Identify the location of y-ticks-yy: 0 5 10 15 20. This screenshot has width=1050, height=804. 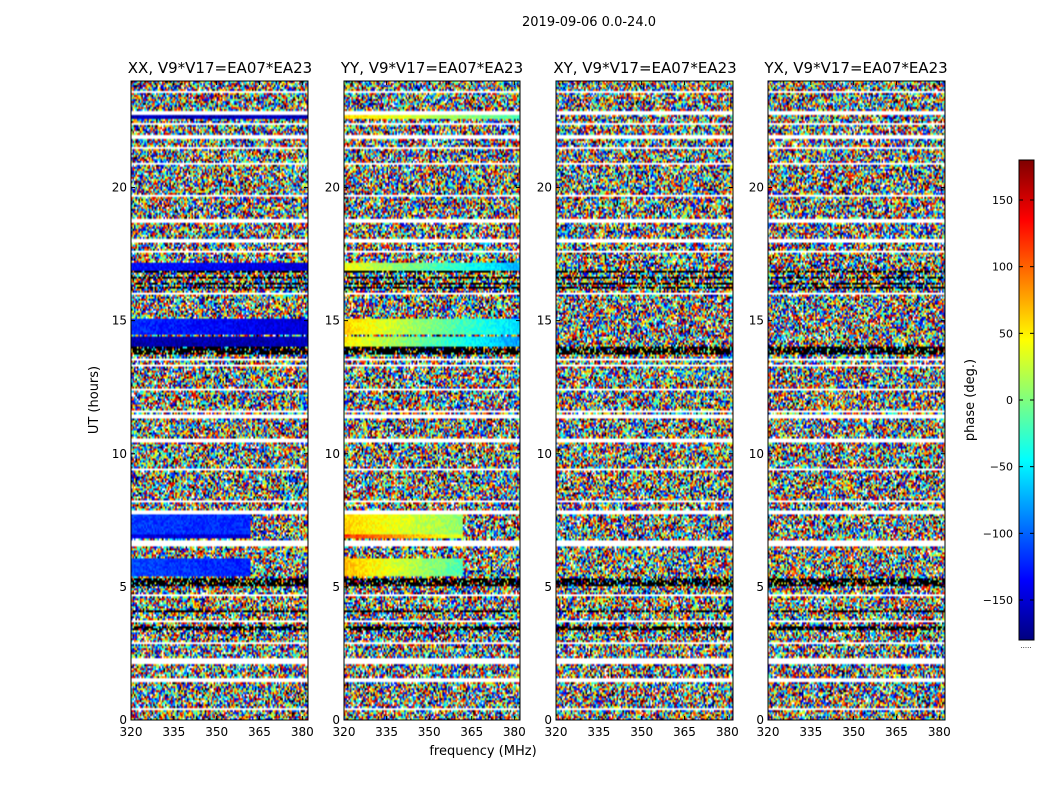
(422, 454).